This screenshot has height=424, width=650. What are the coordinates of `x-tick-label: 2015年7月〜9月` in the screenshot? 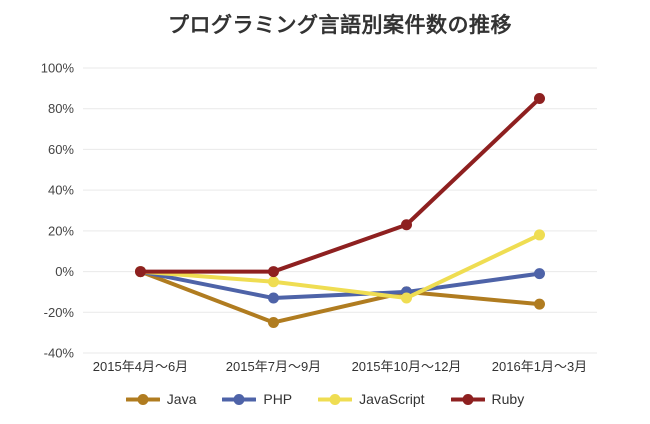 It's located at (273, 366).